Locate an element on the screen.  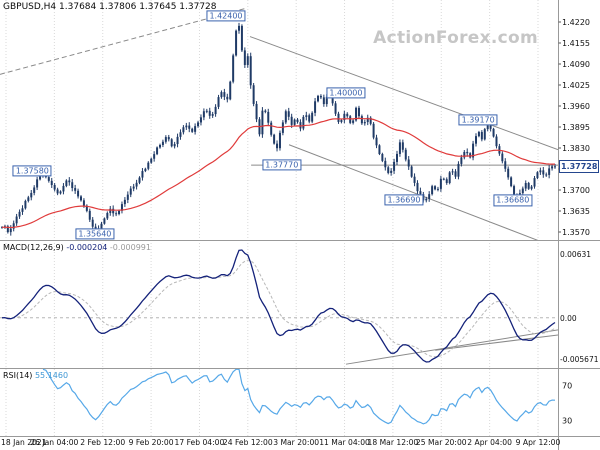
time-axis-label: 18 Jan 2021 is located at coordinates (24, 442).